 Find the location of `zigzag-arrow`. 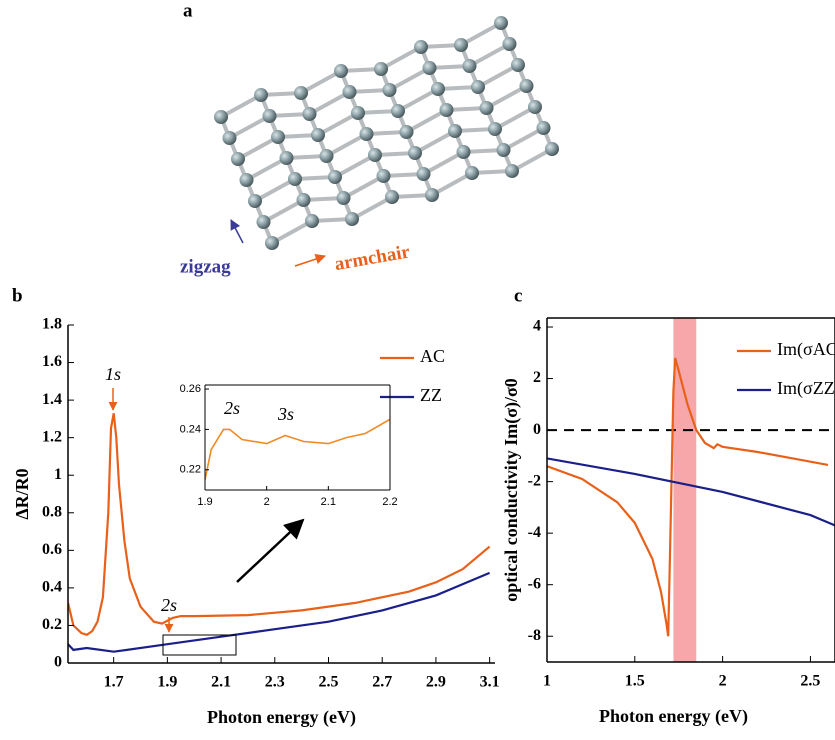

zigzag-arrow is located at coordinates (237, 231).